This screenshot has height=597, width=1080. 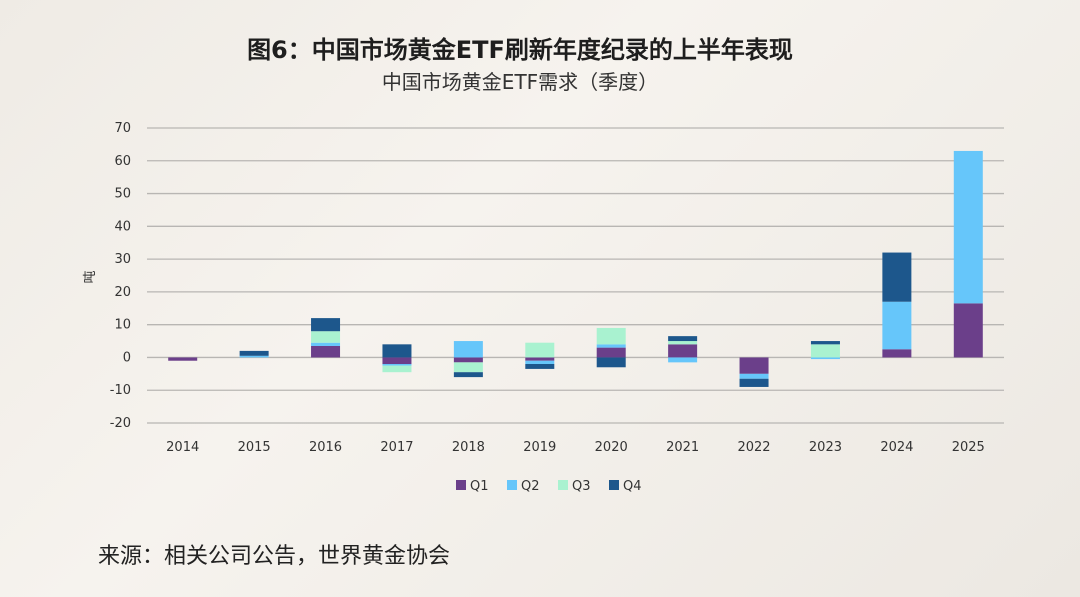 What do you see at coordinates (682, 447) in the screenshot?
I see `x-tick-label: 2021` at bounding box center [682, 447].